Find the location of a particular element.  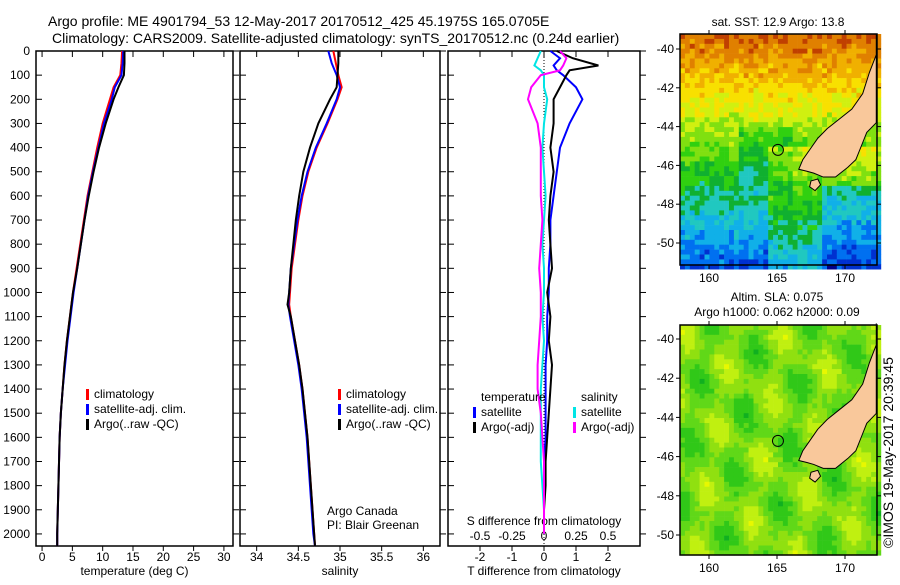

y-tick-label: -50 is located at coordinates (666, 535).